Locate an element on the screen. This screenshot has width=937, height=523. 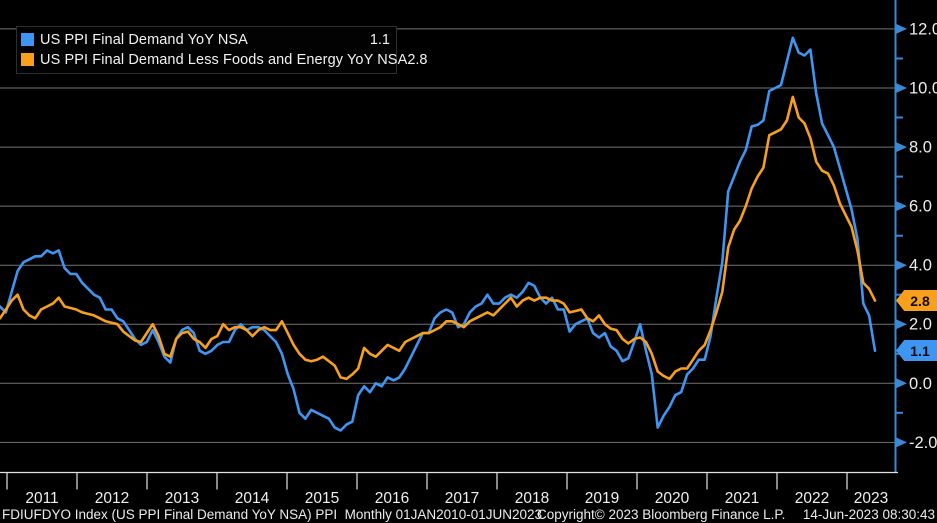
legend-label-ppi-yoy: US PPI Final Demand YoY NSA is located at coordinates (144, 39).